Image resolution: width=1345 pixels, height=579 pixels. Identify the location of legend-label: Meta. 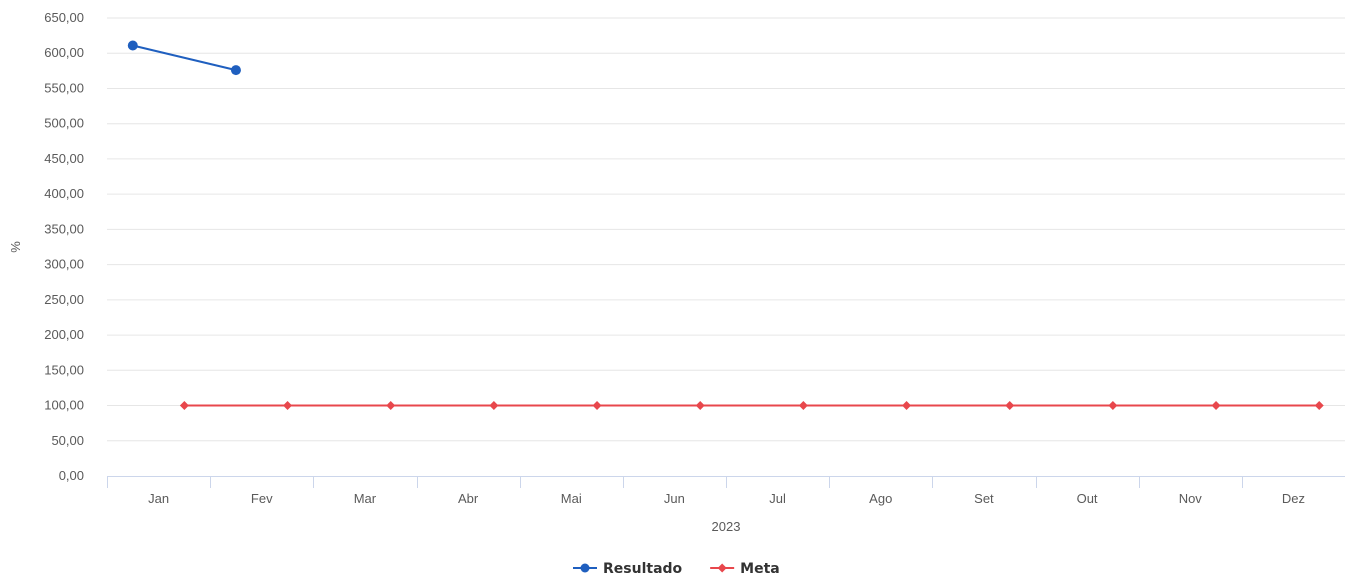
(760, 569).